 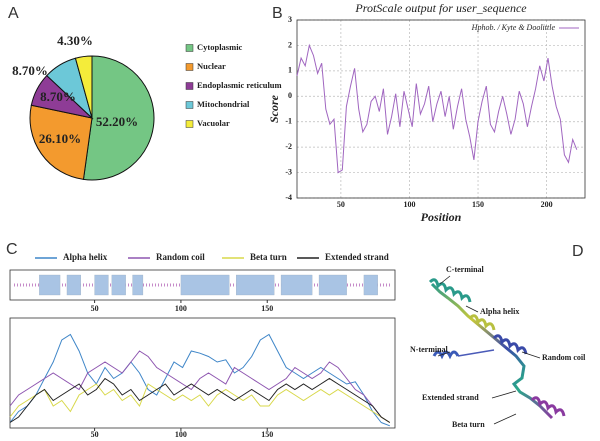 What do you see at coordinates (211, 66) in the screenshot?
I see `legend-label: Nuclear` at bounding box center [211, 66].